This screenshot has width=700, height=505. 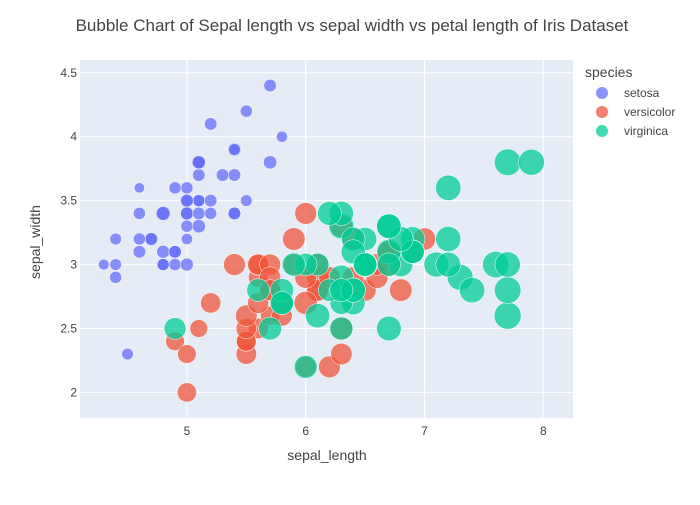 I want to click on x-tick-label: 5, so click(x=187, y=431).